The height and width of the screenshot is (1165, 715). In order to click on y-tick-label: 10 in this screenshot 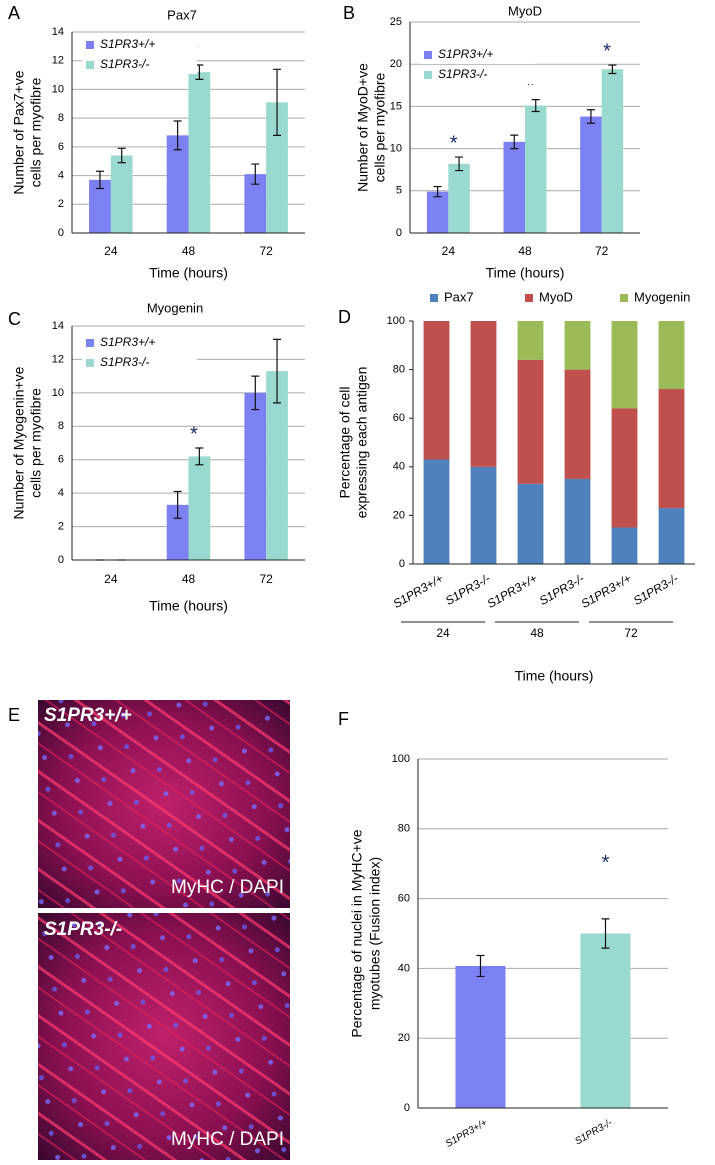, I will do `click(58, 393)`.